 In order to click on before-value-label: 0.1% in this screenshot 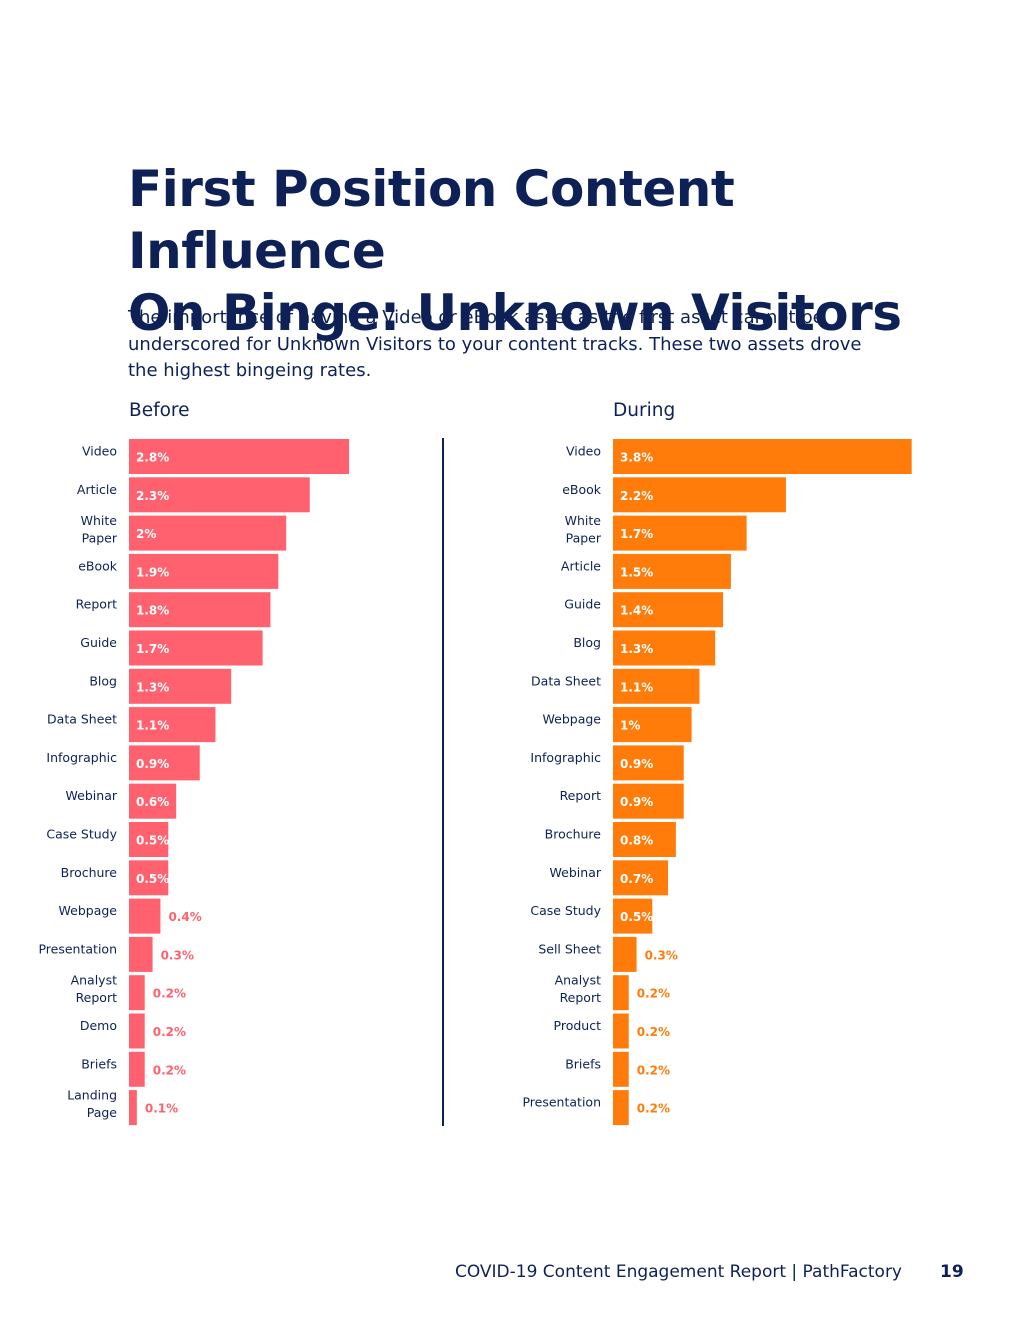, I will do `click(161, 1109)`.